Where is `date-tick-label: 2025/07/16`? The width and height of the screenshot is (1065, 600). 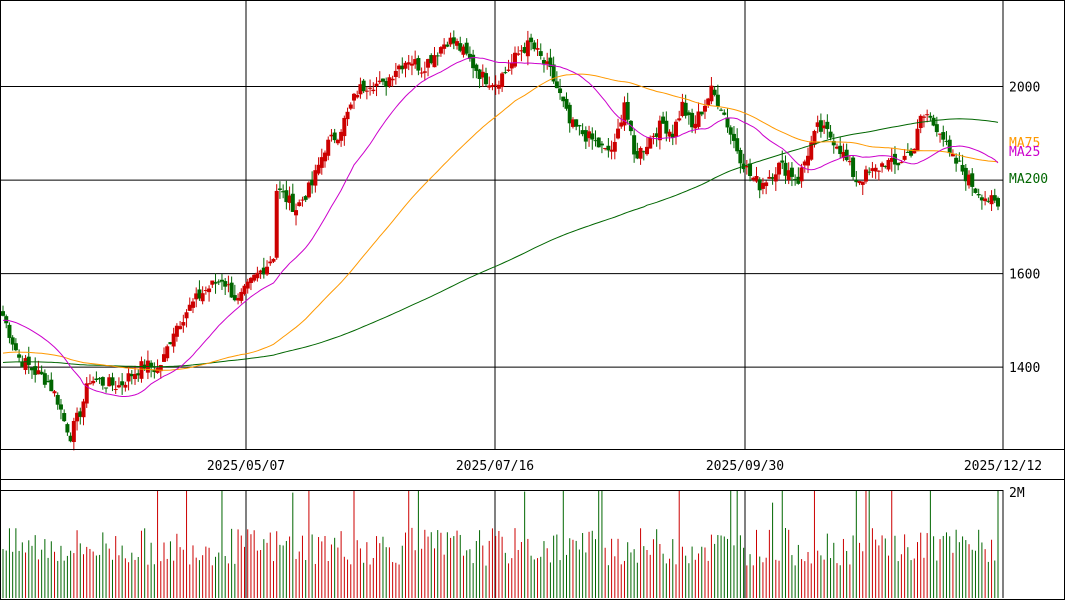 date-tick-label: 2025/07/16 is located at coordinates (495, 466).